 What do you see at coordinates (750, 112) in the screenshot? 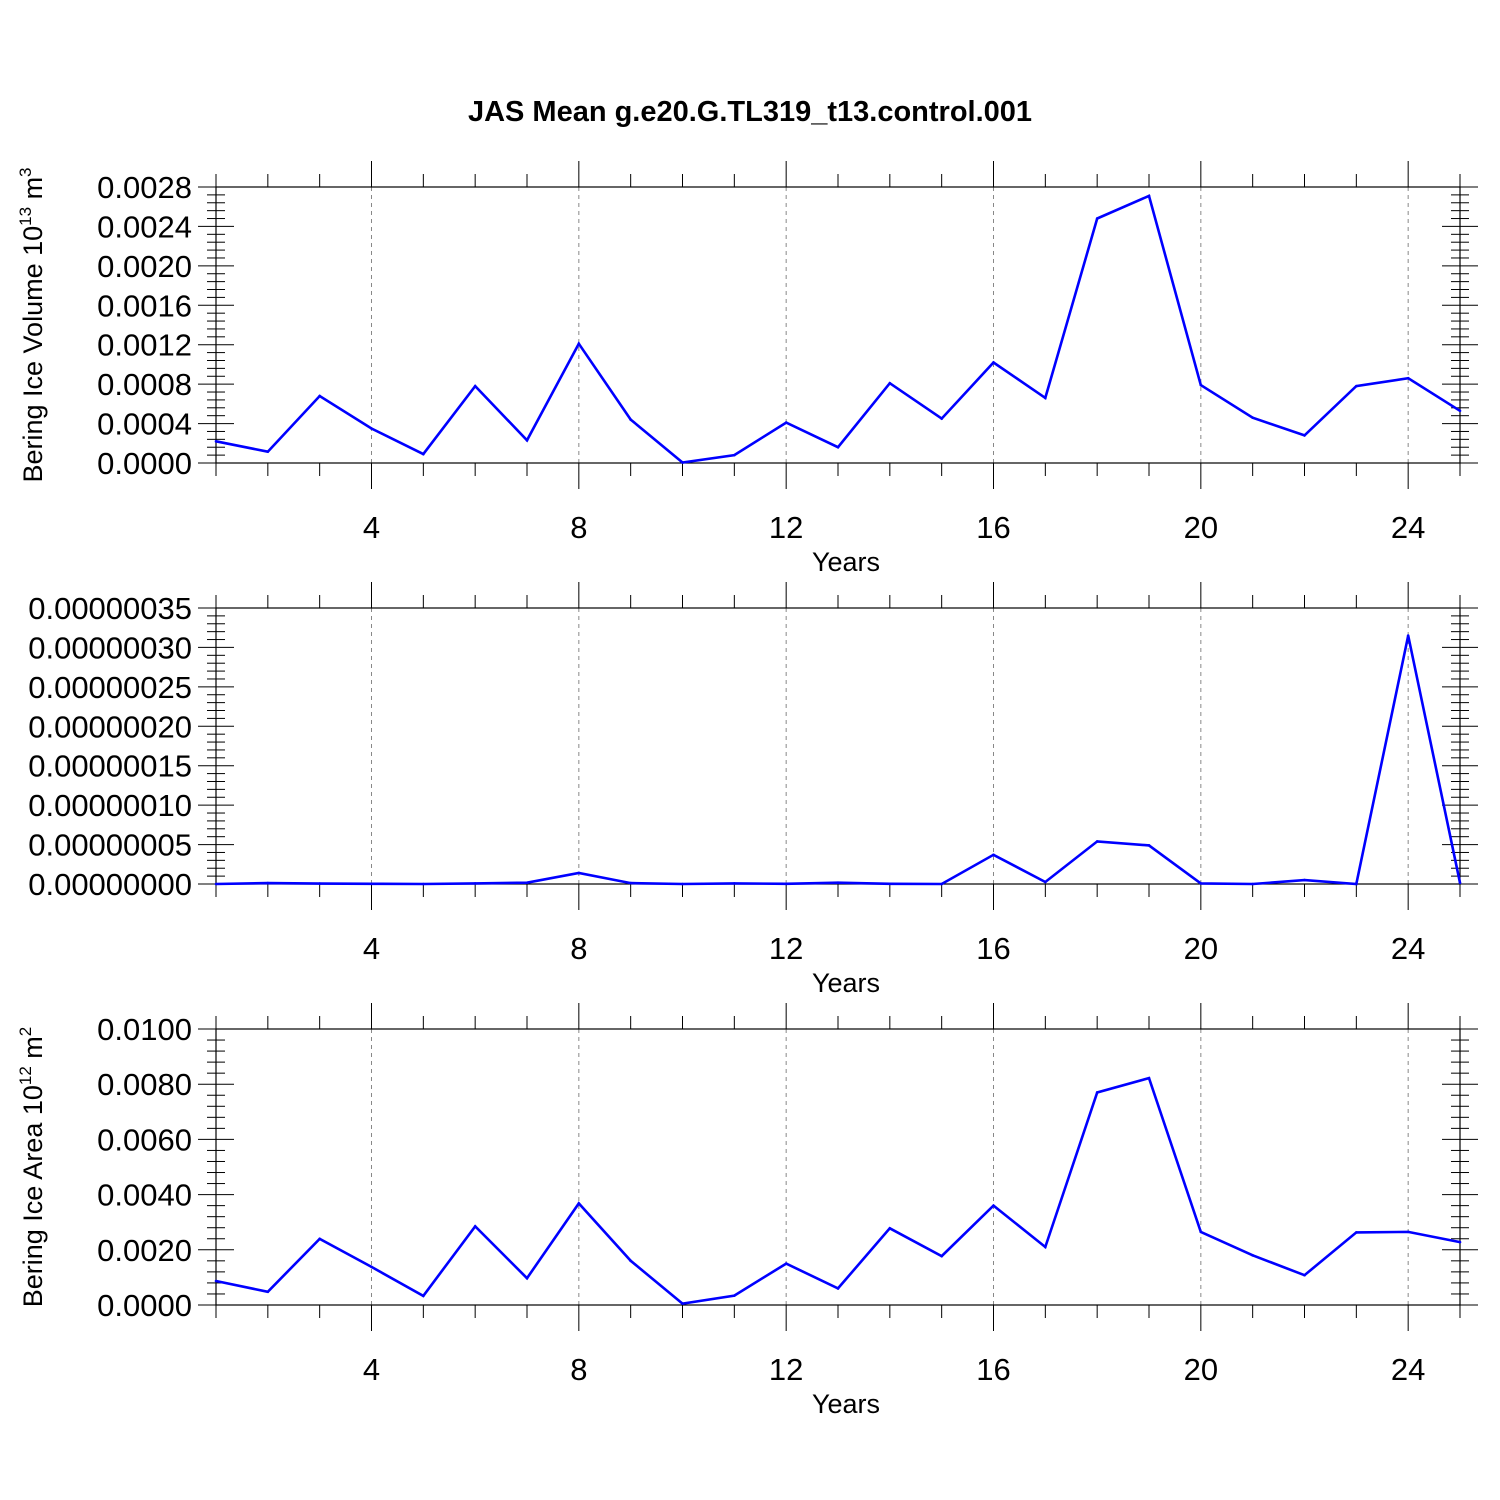
I see `figure-title: JAS Mean g.e20.G.TL319_t13.control.001` at bounding box center [750, 112].